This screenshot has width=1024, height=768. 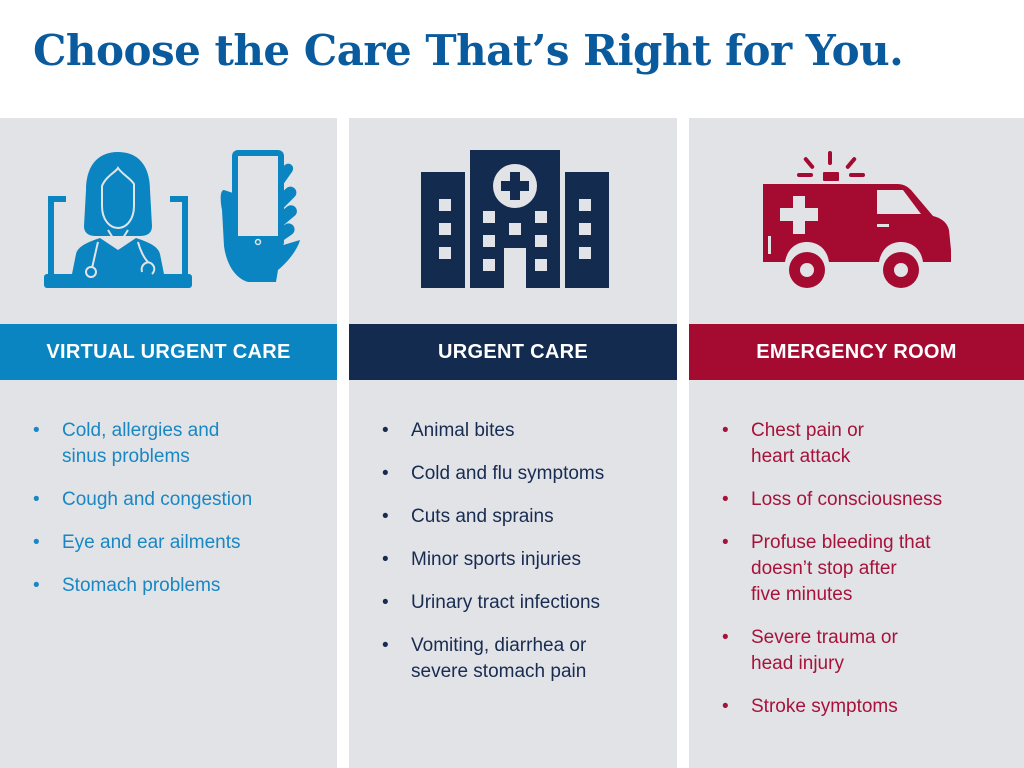 What do you see at coordinates (142, 586) in the screenshot?
I see `list-item: • Stomach problems` at bounding box center [142, 586].